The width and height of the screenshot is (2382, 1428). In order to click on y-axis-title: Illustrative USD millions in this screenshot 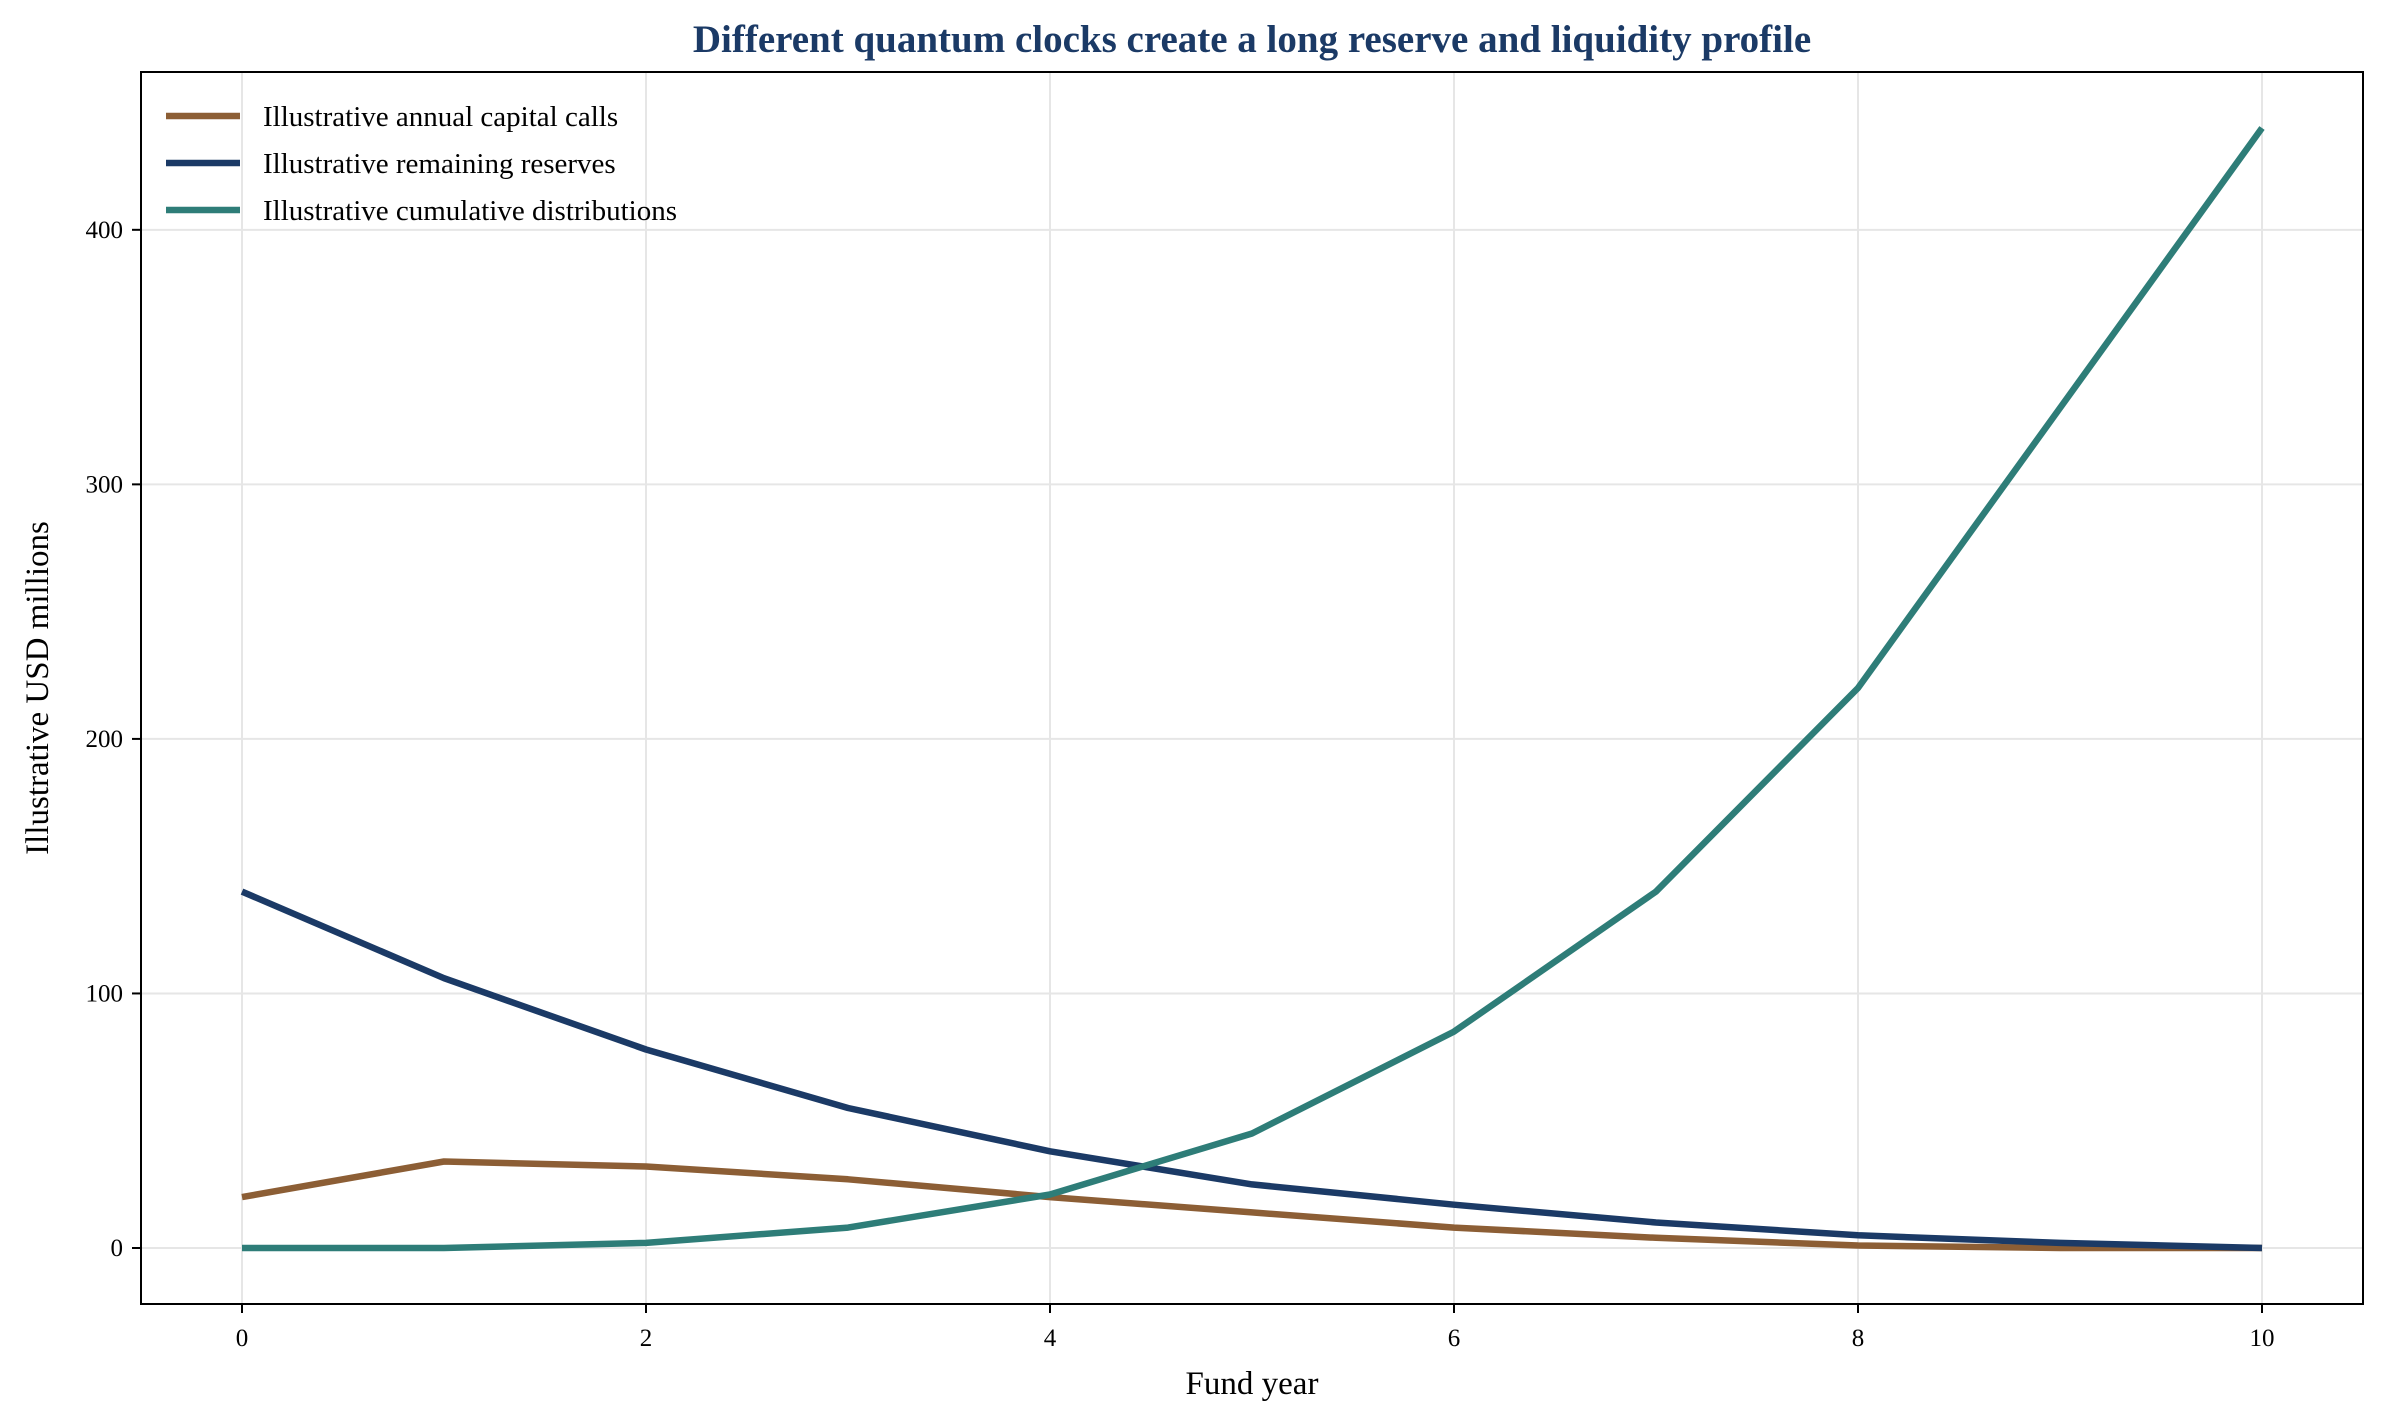, I will do `click(38, 688)`.